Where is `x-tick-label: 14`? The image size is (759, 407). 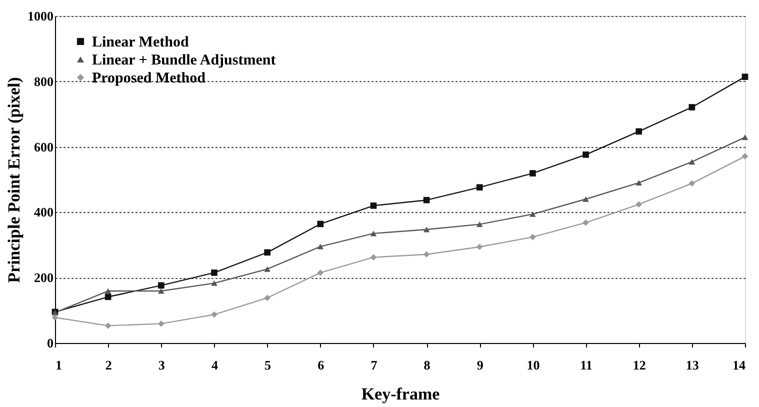 x-tick-label: 14 is located at coordinates (739, 365).